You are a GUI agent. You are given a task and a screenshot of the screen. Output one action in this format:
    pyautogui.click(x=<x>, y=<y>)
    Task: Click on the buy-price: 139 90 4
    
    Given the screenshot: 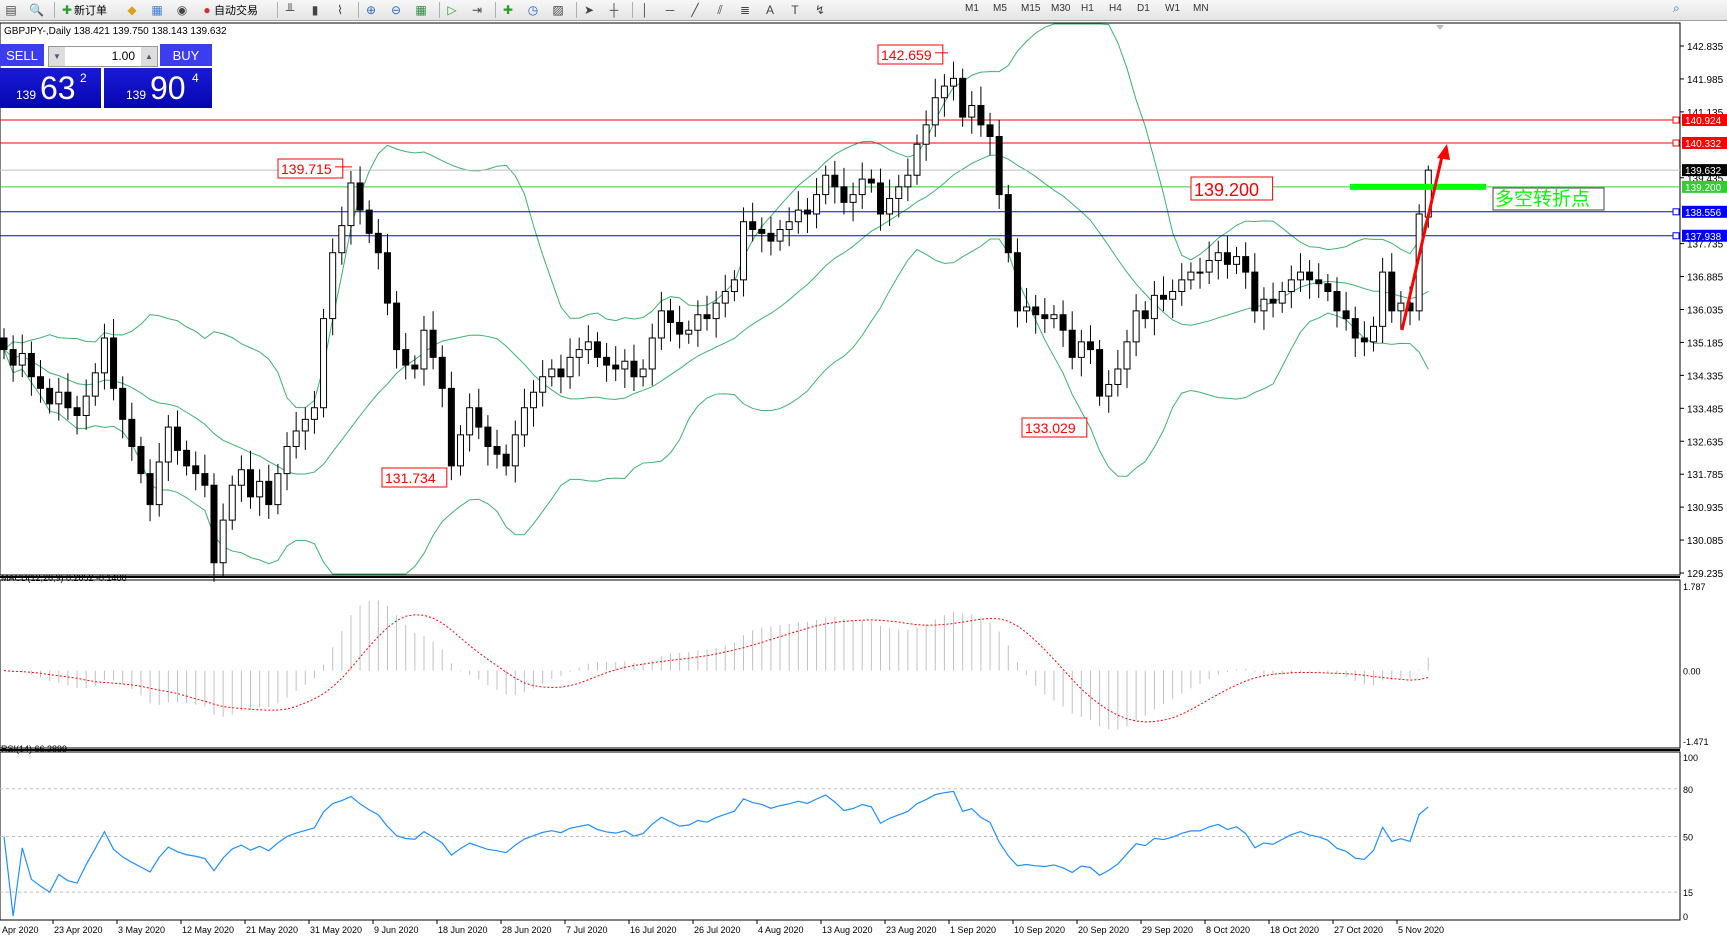 What is the action you would take?
    pyautogui.click(x=158, y=88)
    